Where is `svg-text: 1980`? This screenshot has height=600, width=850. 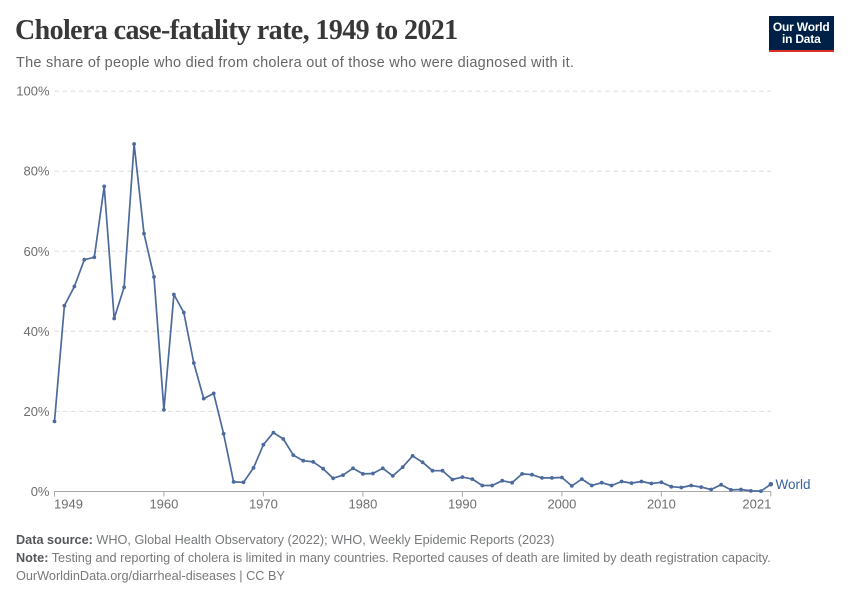 svg-text: 1980 is located at coordinates (362, 504).